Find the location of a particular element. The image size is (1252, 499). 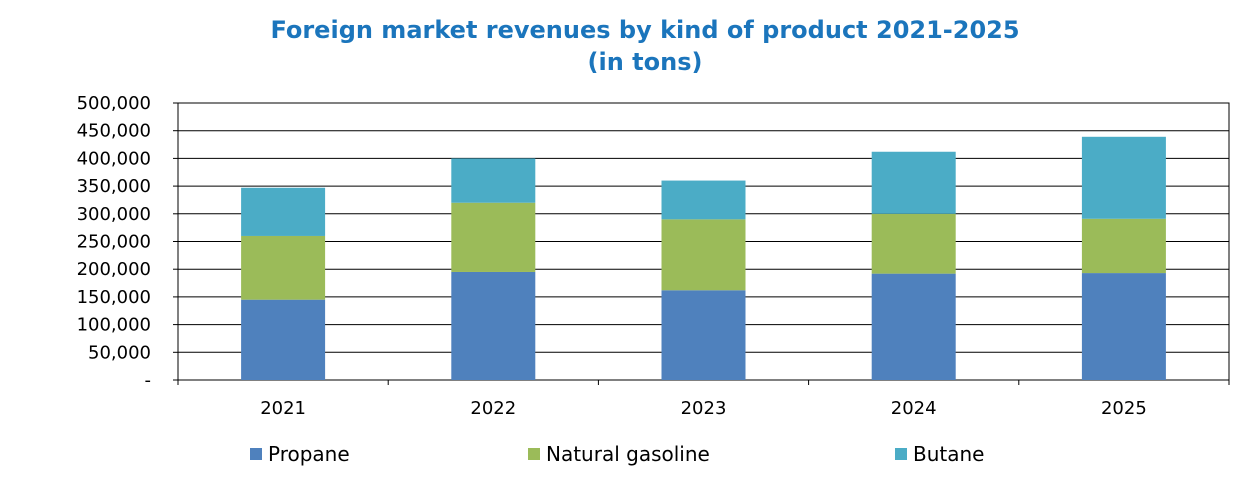

y-tick-label: 400,000 is located at coordinates (114, 158).